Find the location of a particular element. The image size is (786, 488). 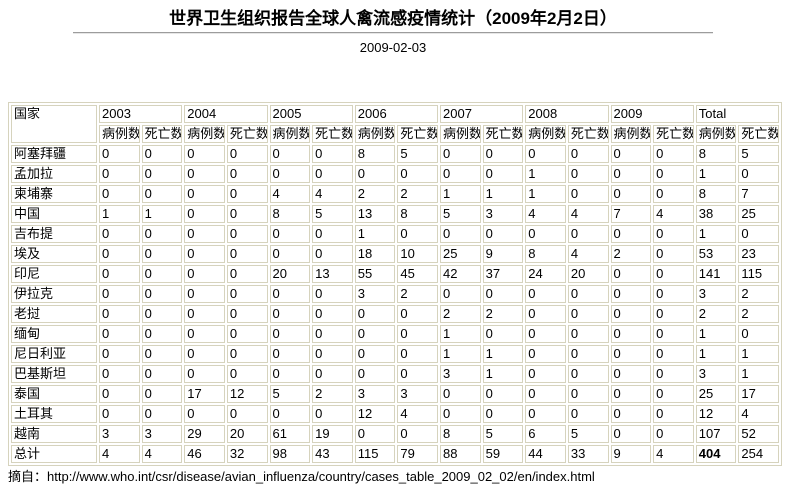

value-cell: 32 is located at coordinates (247, 454).